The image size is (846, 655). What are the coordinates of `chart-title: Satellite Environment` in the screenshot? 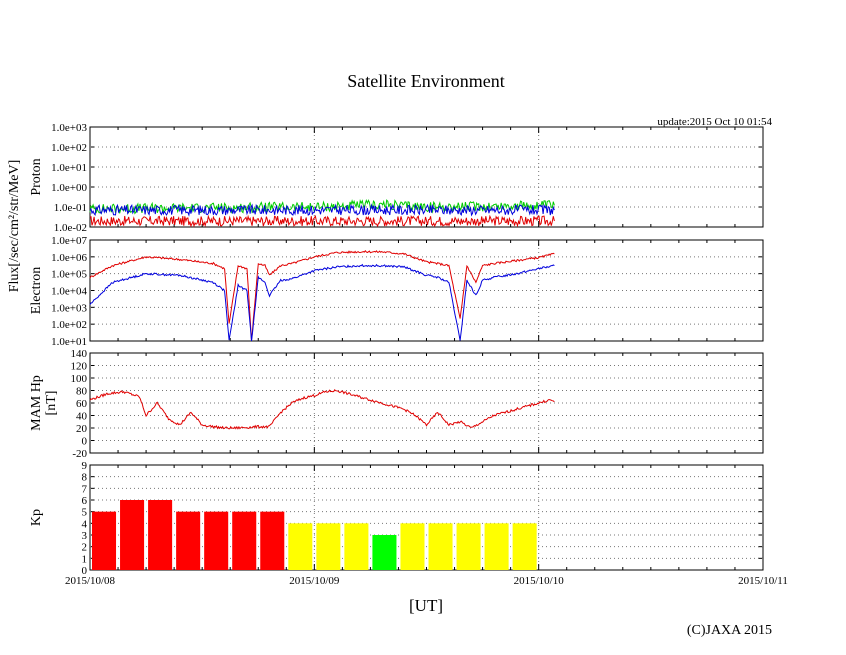 It's located at (425, 81).